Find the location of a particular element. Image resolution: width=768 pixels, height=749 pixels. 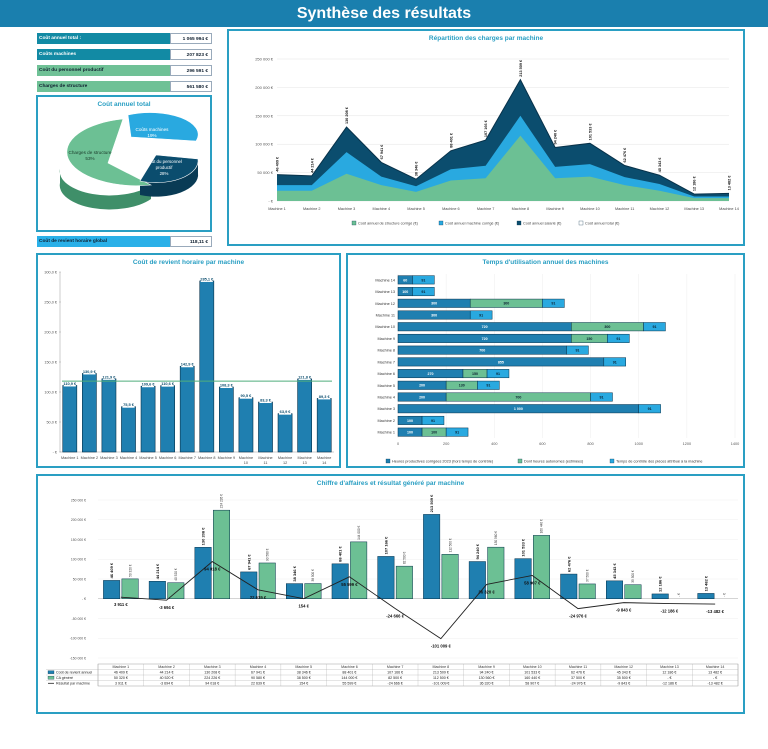

pie-title: Coût annuel total is located at coordinates (124, 104).